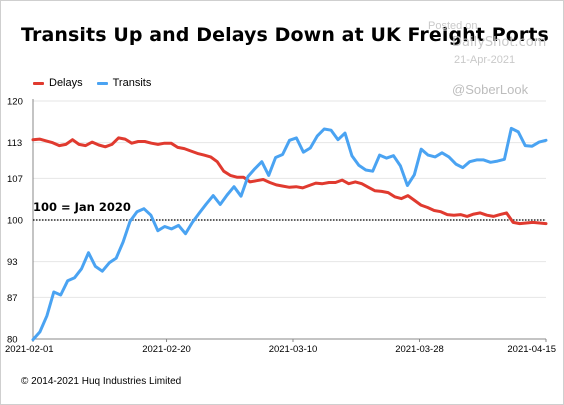 Image resolution: width=564 pixels, height=405 pixels. What do you see at coordinates (15, 221) in the screenshot?
I see `y-tick-label: 100` at bounding box center [15, 221].